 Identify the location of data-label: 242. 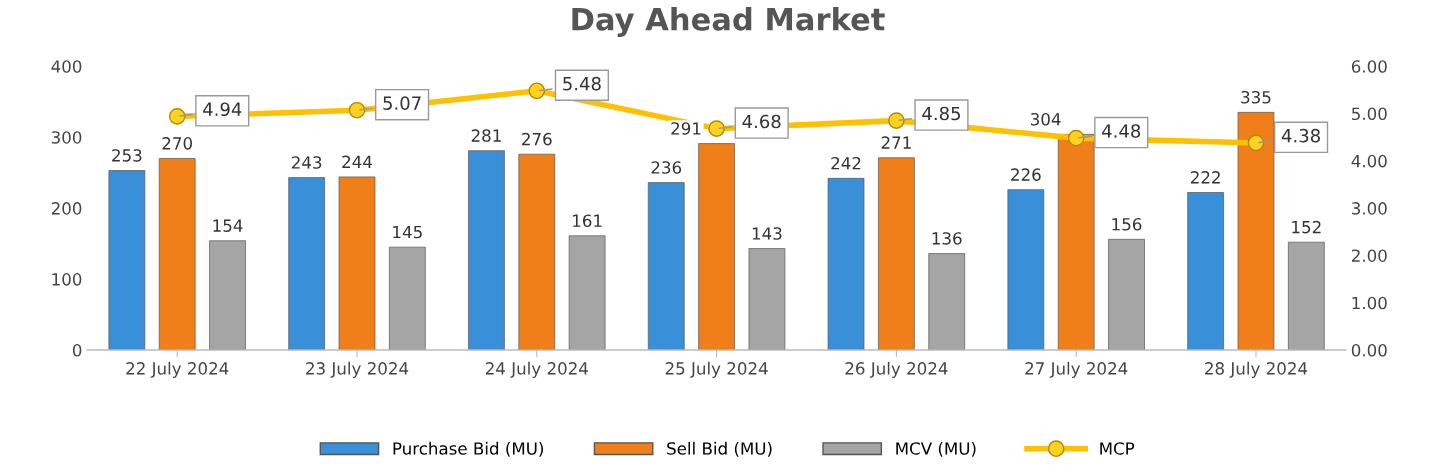
(846, 163).